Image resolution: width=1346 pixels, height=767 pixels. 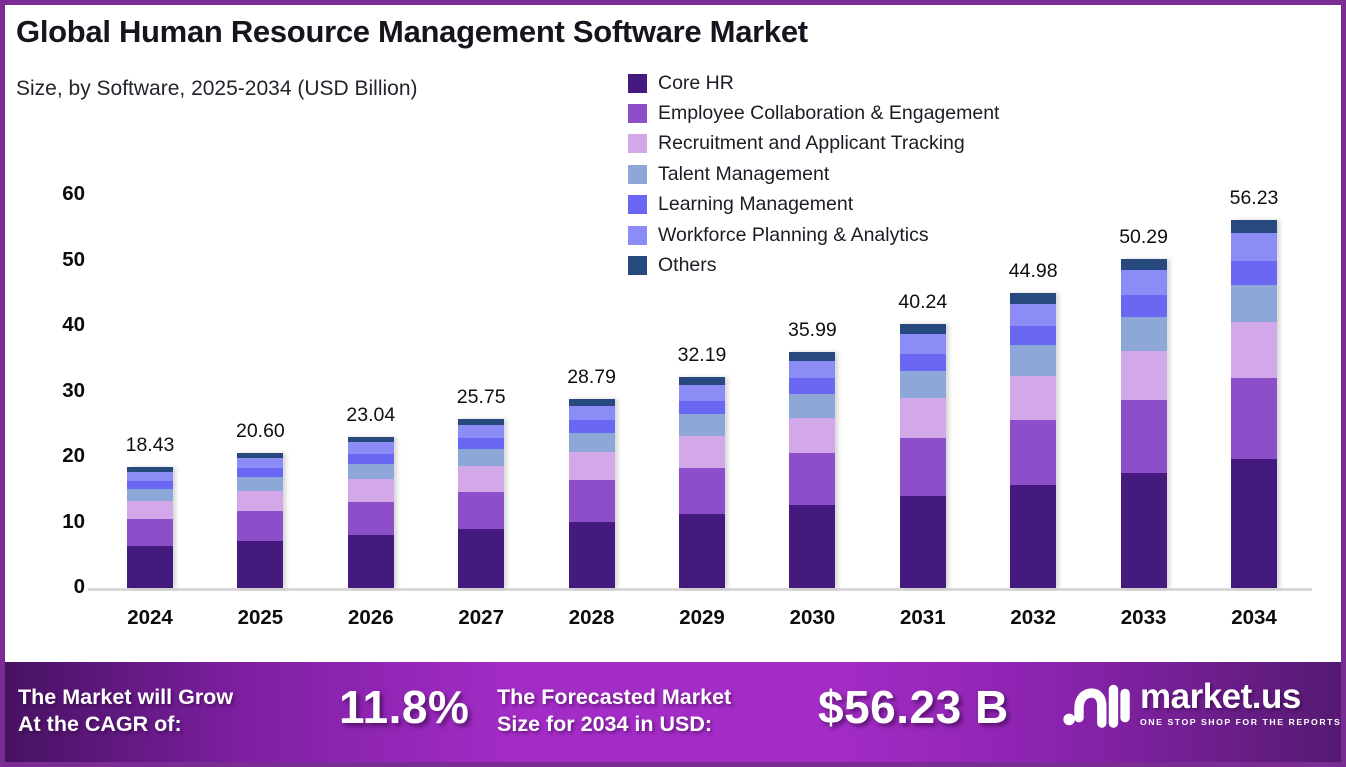 I want to click on x-axis-label: 2025, so click(x=260, y=617).